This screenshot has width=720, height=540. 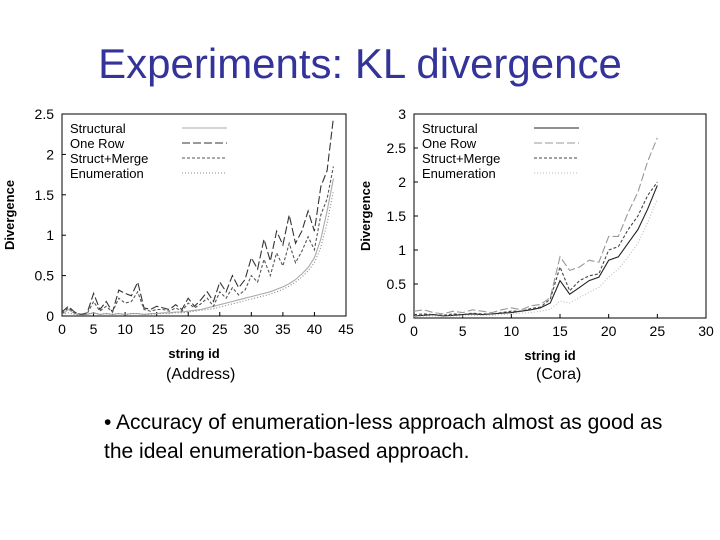 I want to click on x-tick-label: 45, so click(x=346, y=329).